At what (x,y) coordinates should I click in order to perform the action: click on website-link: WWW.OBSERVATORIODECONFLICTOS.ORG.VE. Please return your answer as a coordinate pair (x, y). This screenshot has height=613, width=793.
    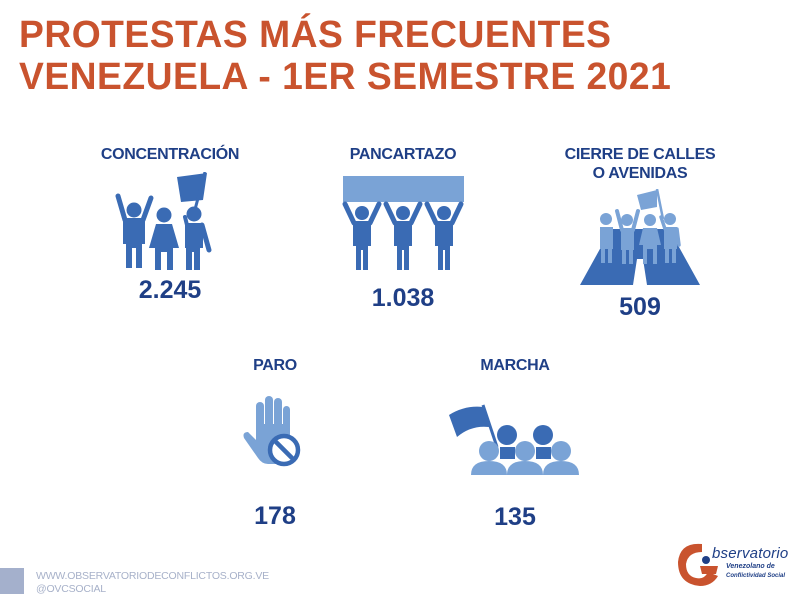
    Looking at the image, I should click on (152, 576).